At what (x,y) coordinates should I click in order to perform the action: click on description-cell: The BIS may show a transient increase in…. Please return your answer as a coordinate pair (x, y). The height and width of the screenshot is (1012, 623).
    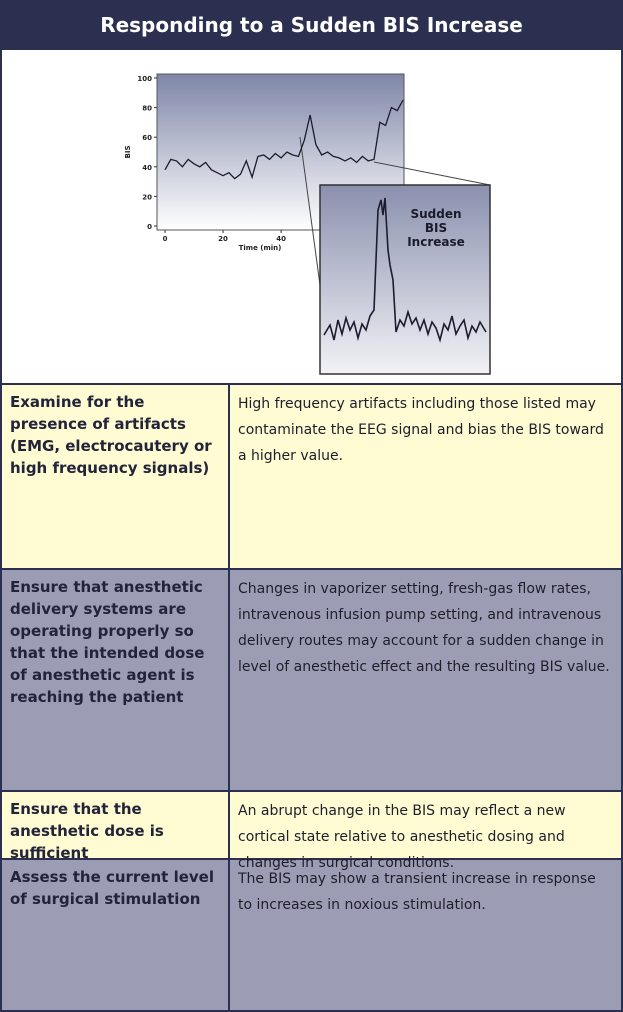
    Looking at the image, I should click on (417, 892).